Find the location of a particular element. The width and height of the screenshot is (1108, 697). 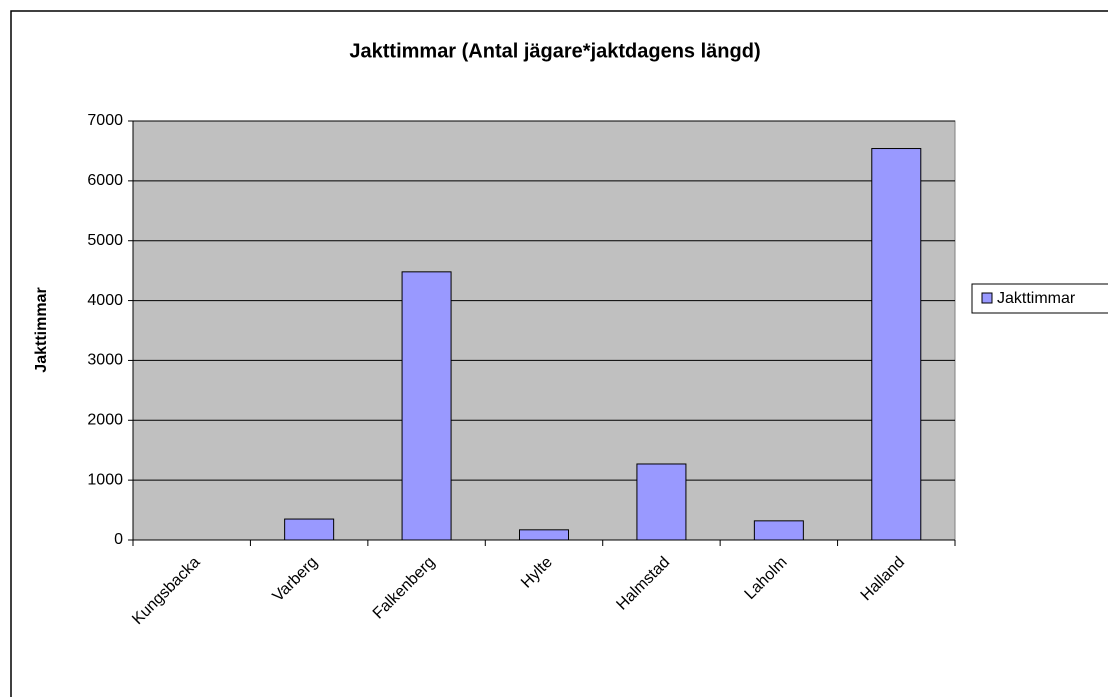

y-tick-label: 6000 is located at coordinates (105, 180).